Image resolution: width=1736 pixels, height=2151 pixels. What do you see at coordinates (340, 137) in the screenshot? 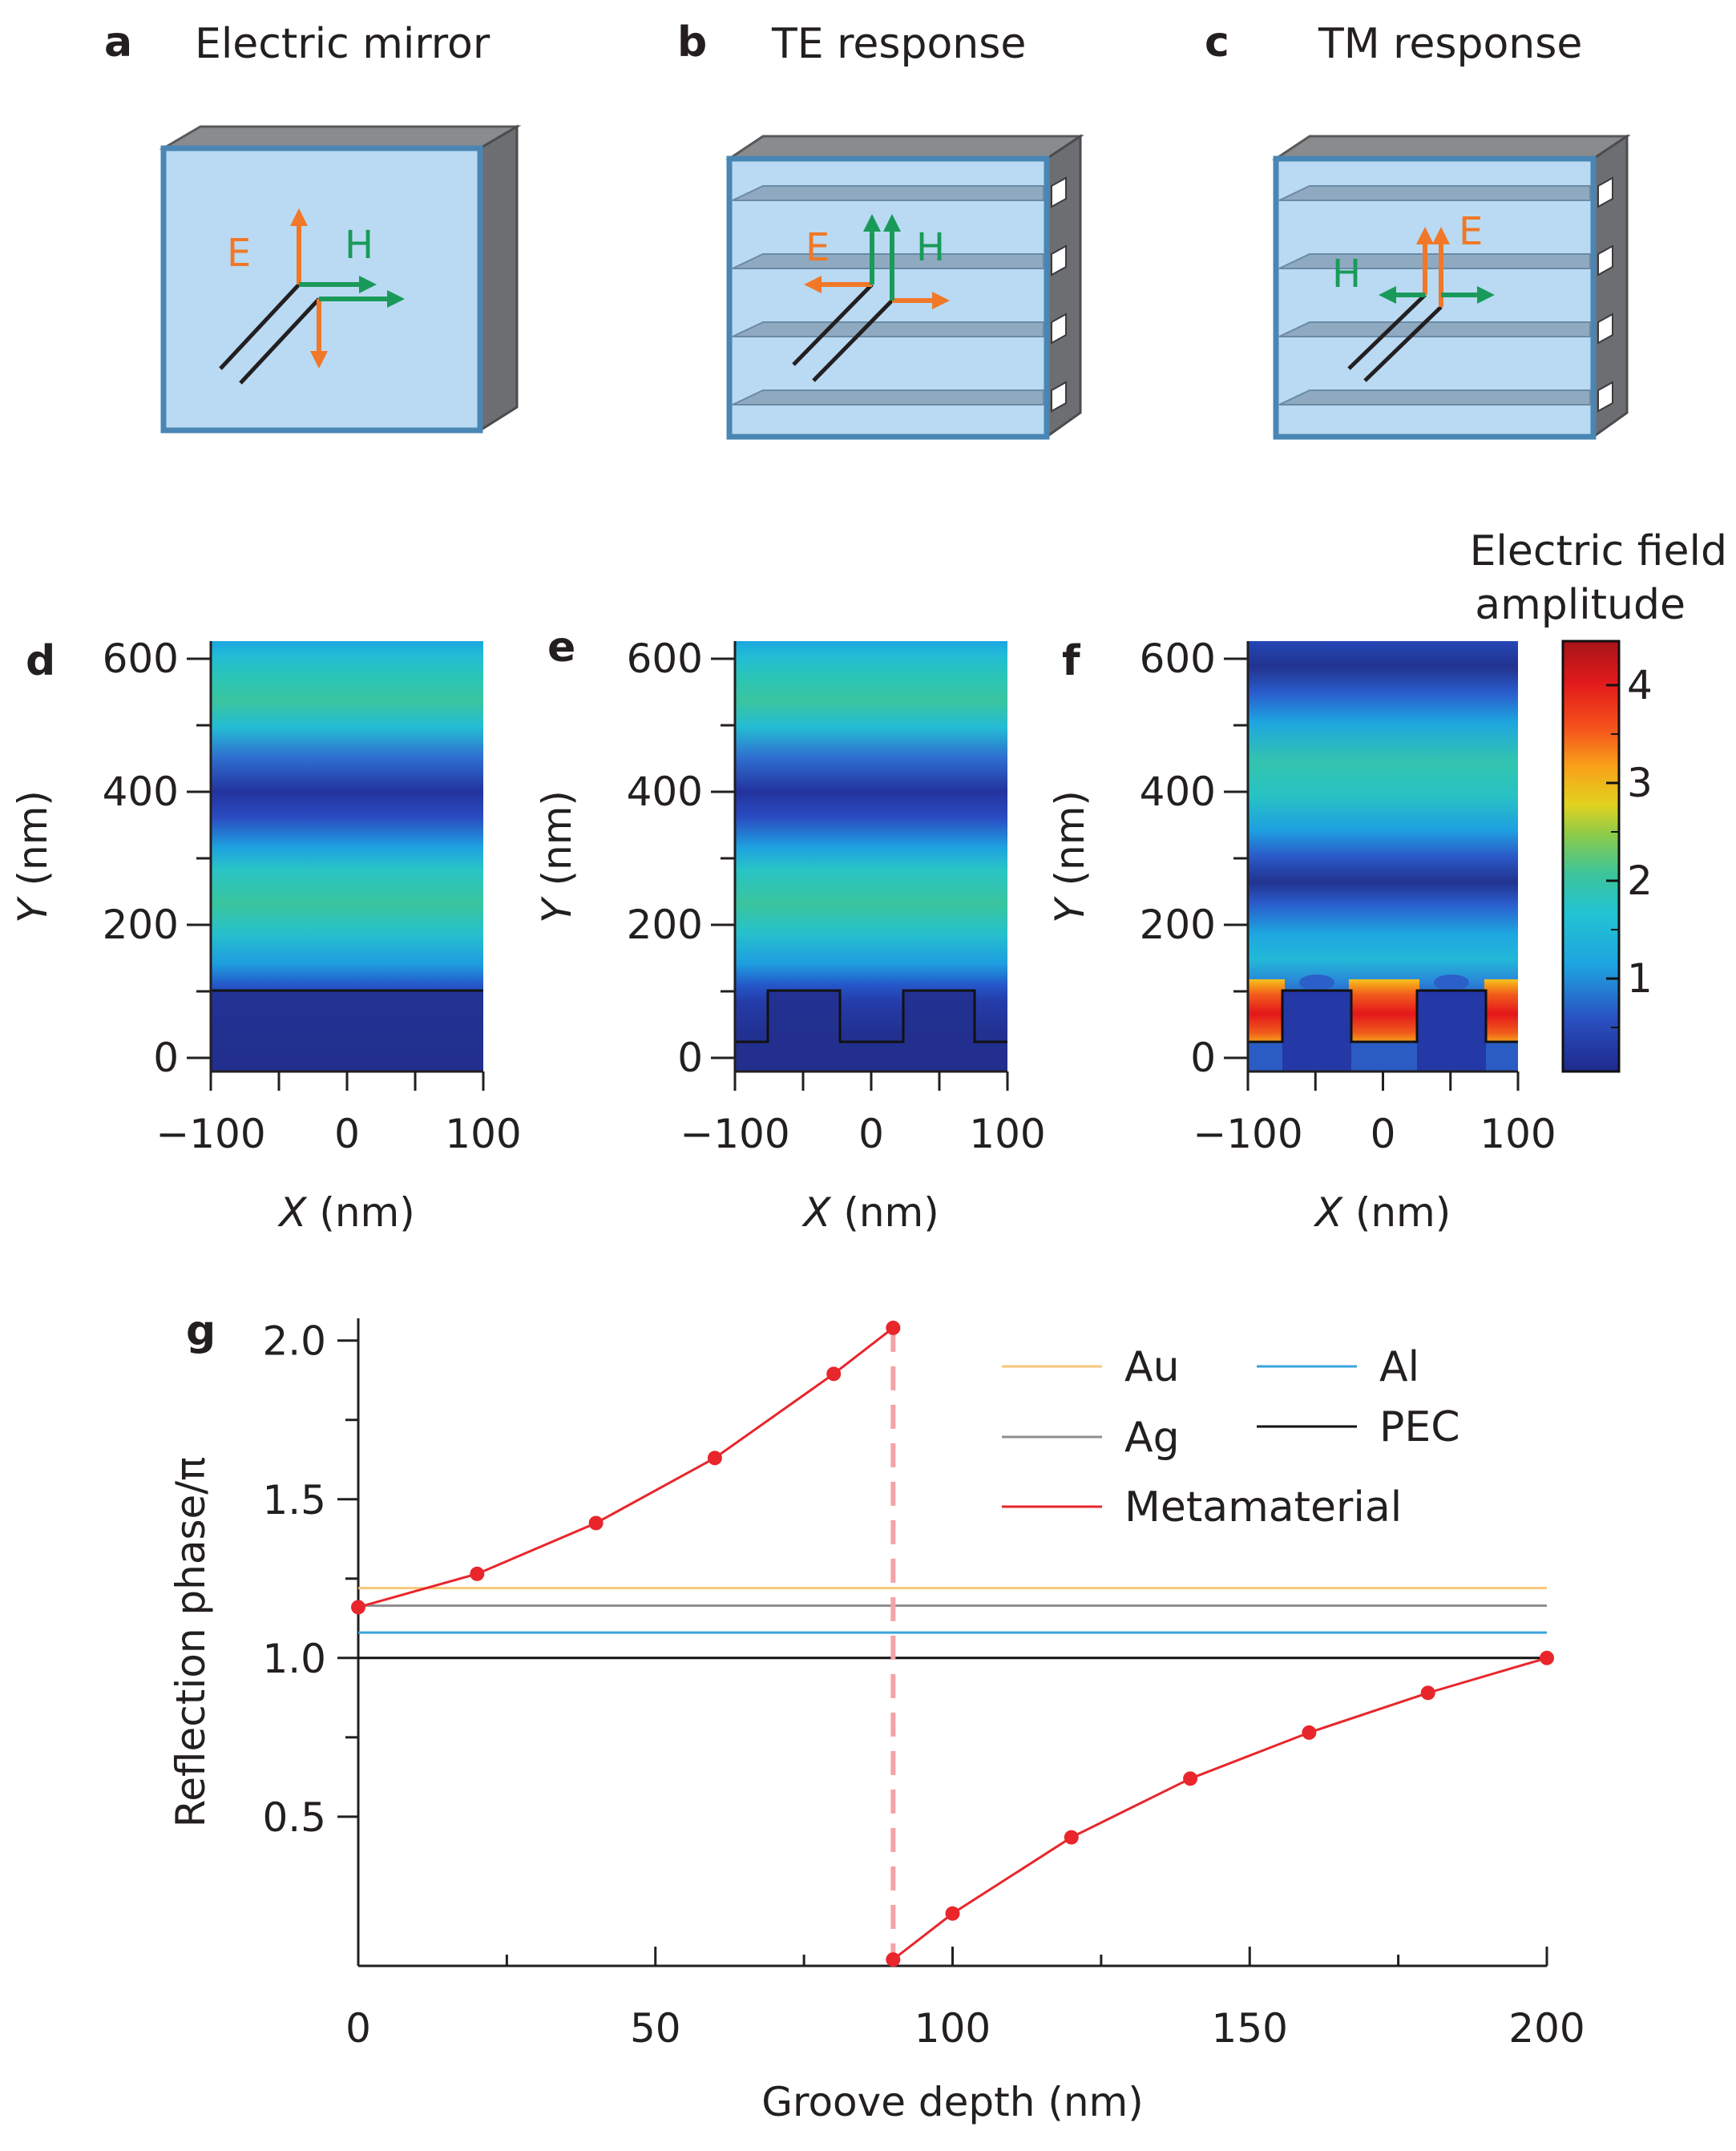
I see `mirror-top-face` at bounding box center [340, 137].